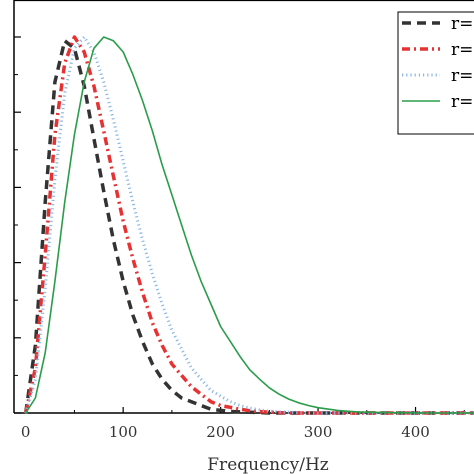  I want to click on x-tick-label: 100, so click(123, 432).